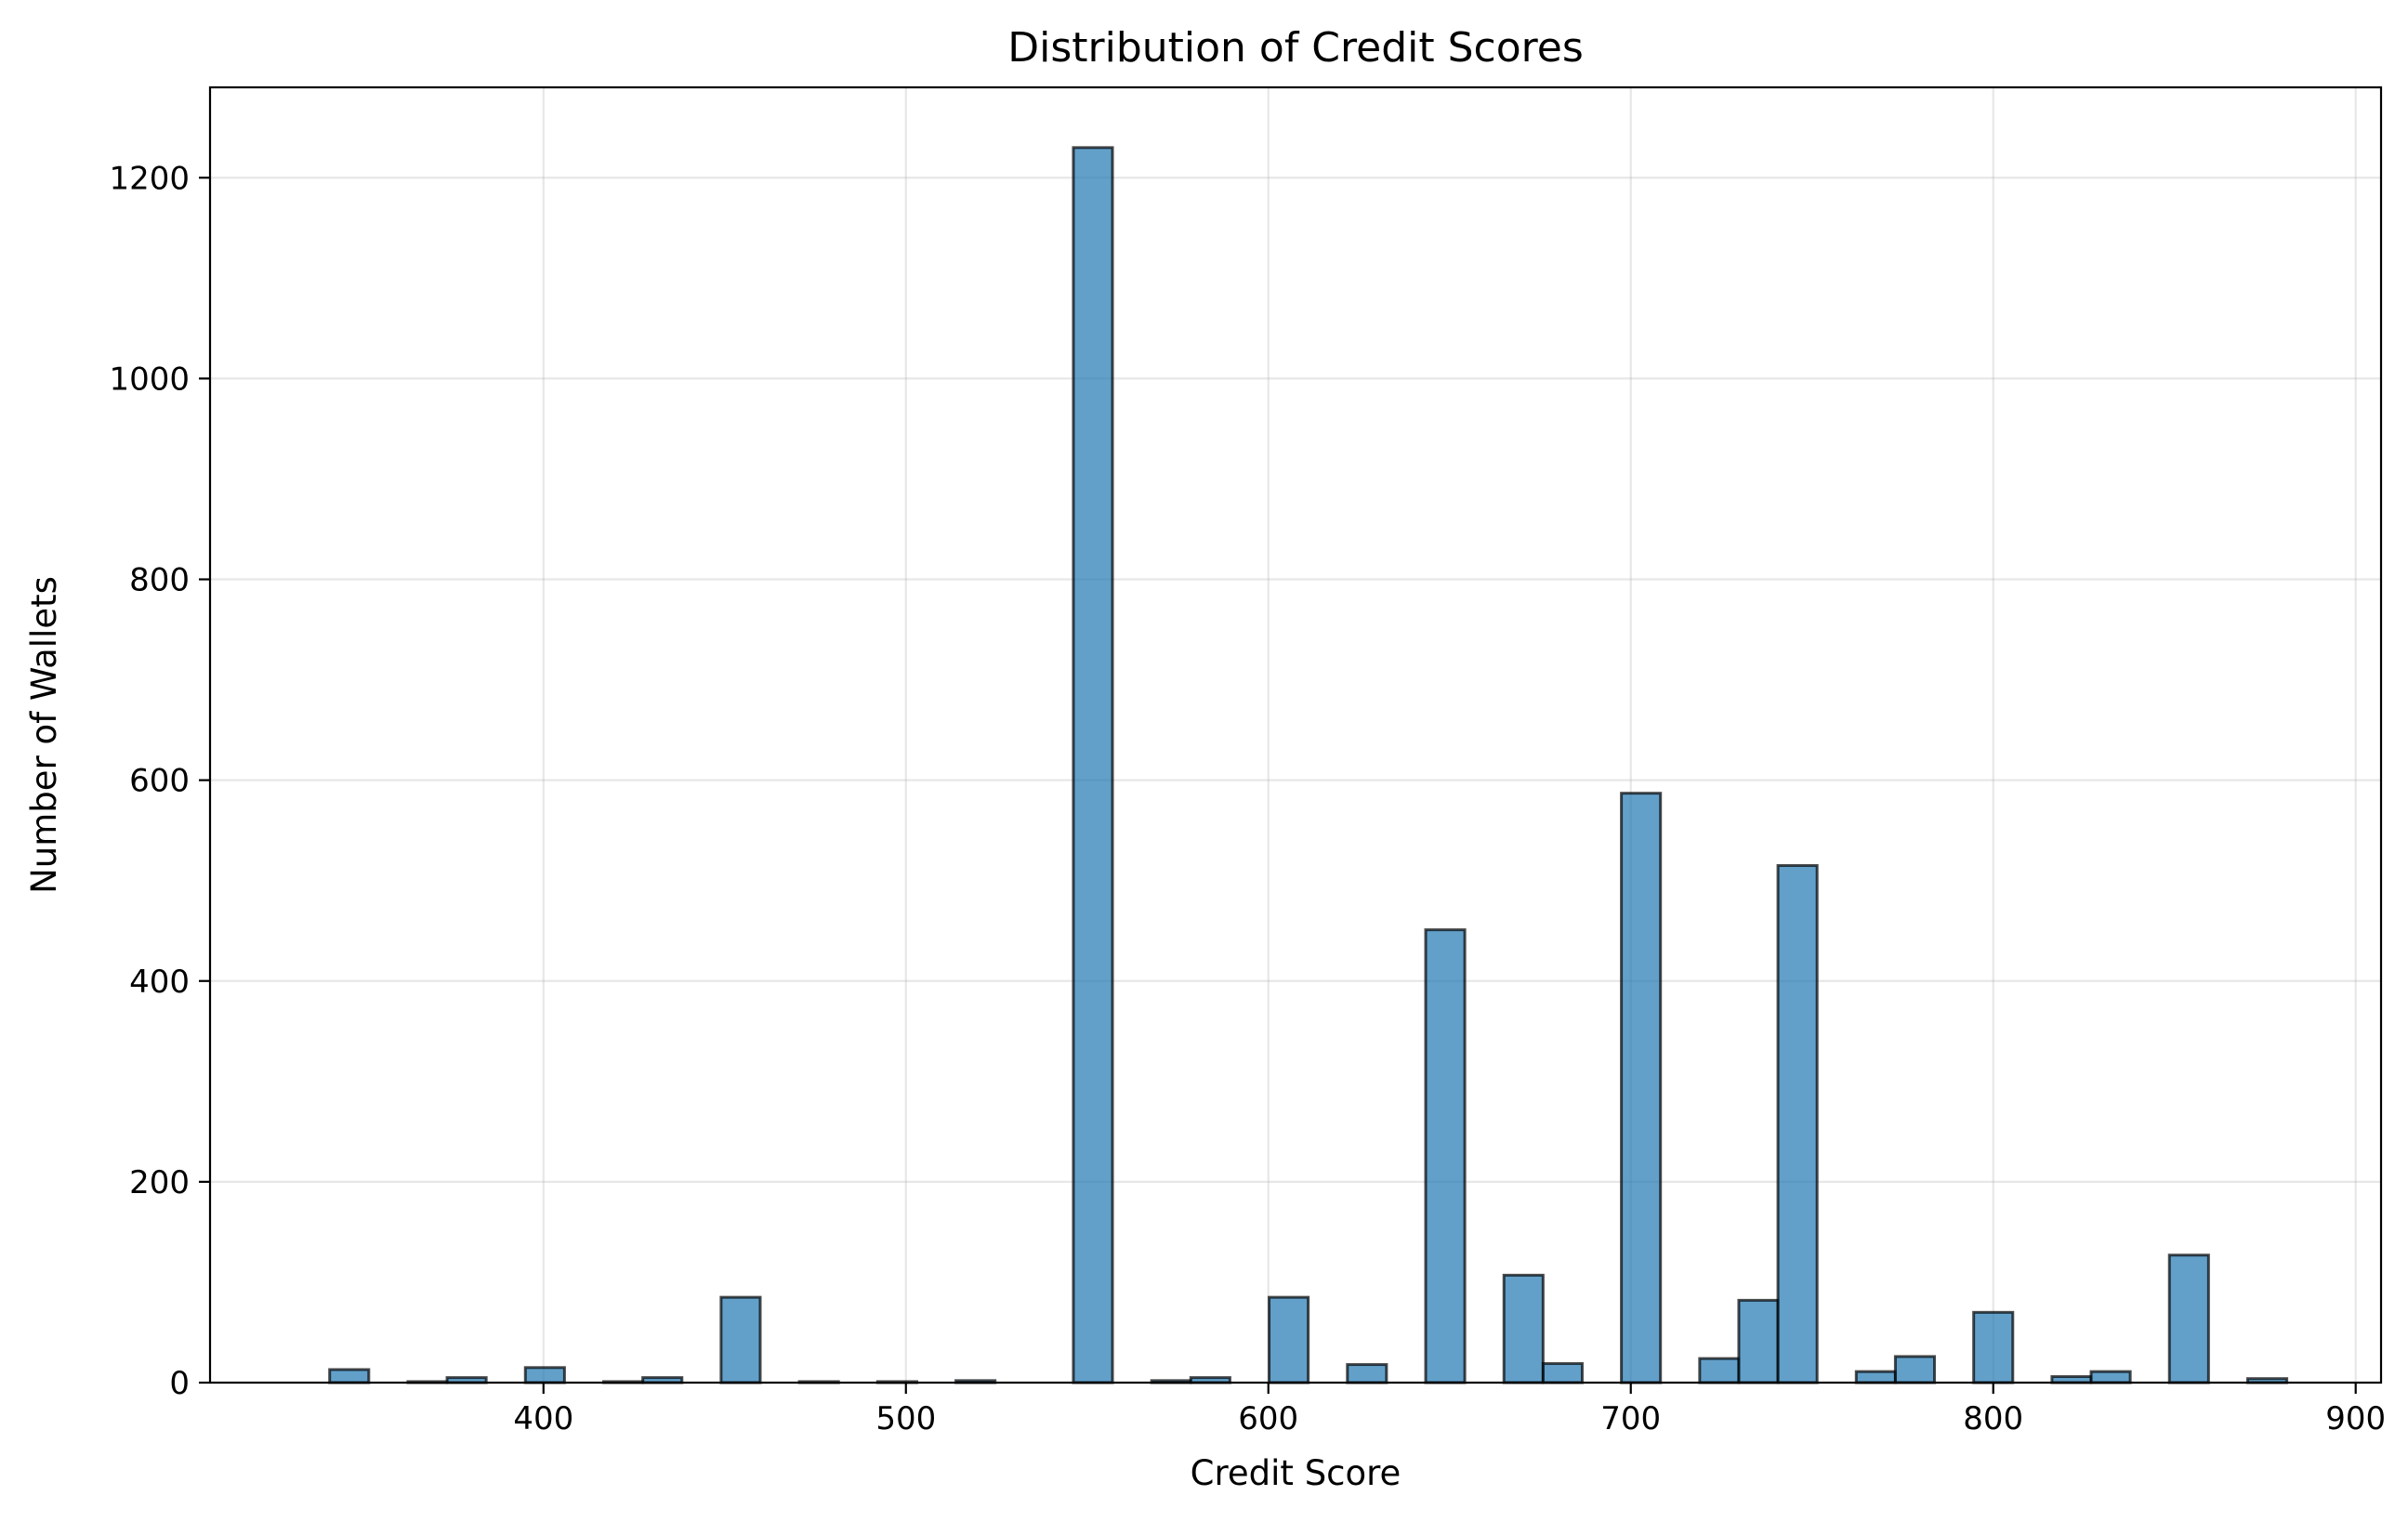 The image size is (2408, 1522). I want to click on y-tick-label: 200, so click(159, 1183).